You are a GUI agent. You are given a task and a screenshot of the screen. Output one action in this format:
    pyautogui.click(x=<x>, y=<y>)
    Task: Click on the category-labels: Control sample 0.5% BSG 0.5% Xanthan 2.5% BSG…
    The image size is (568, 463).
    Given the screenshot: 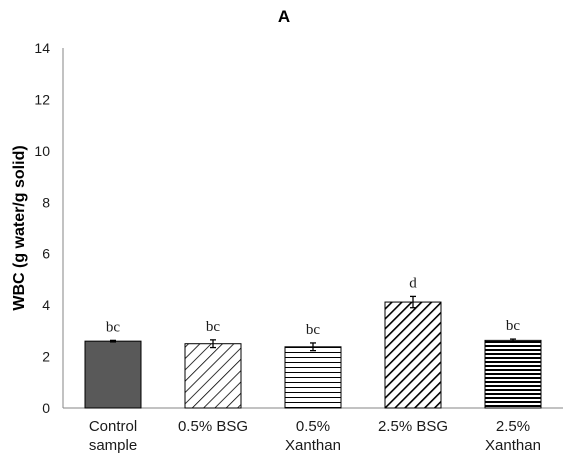 What is the action you would take?
    pyautogui.click(x=315, y=436)
    